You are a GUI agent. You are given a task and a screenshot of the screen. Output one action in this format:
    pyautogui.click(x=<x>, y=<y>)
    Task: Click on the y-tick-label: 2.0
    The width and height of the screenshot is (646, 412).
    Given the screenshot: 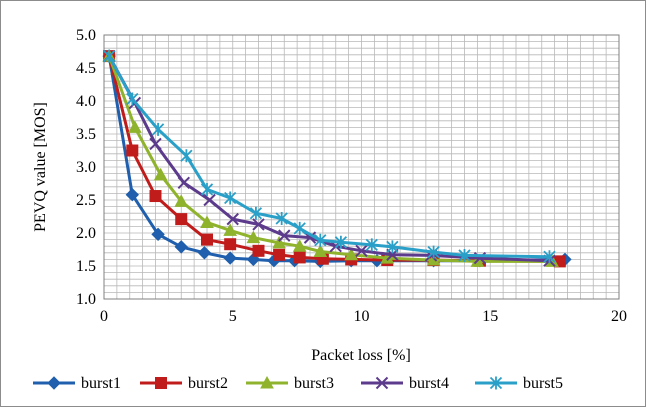 What is the action you would take?
    pyautogui.click(x=86, y=233)
    